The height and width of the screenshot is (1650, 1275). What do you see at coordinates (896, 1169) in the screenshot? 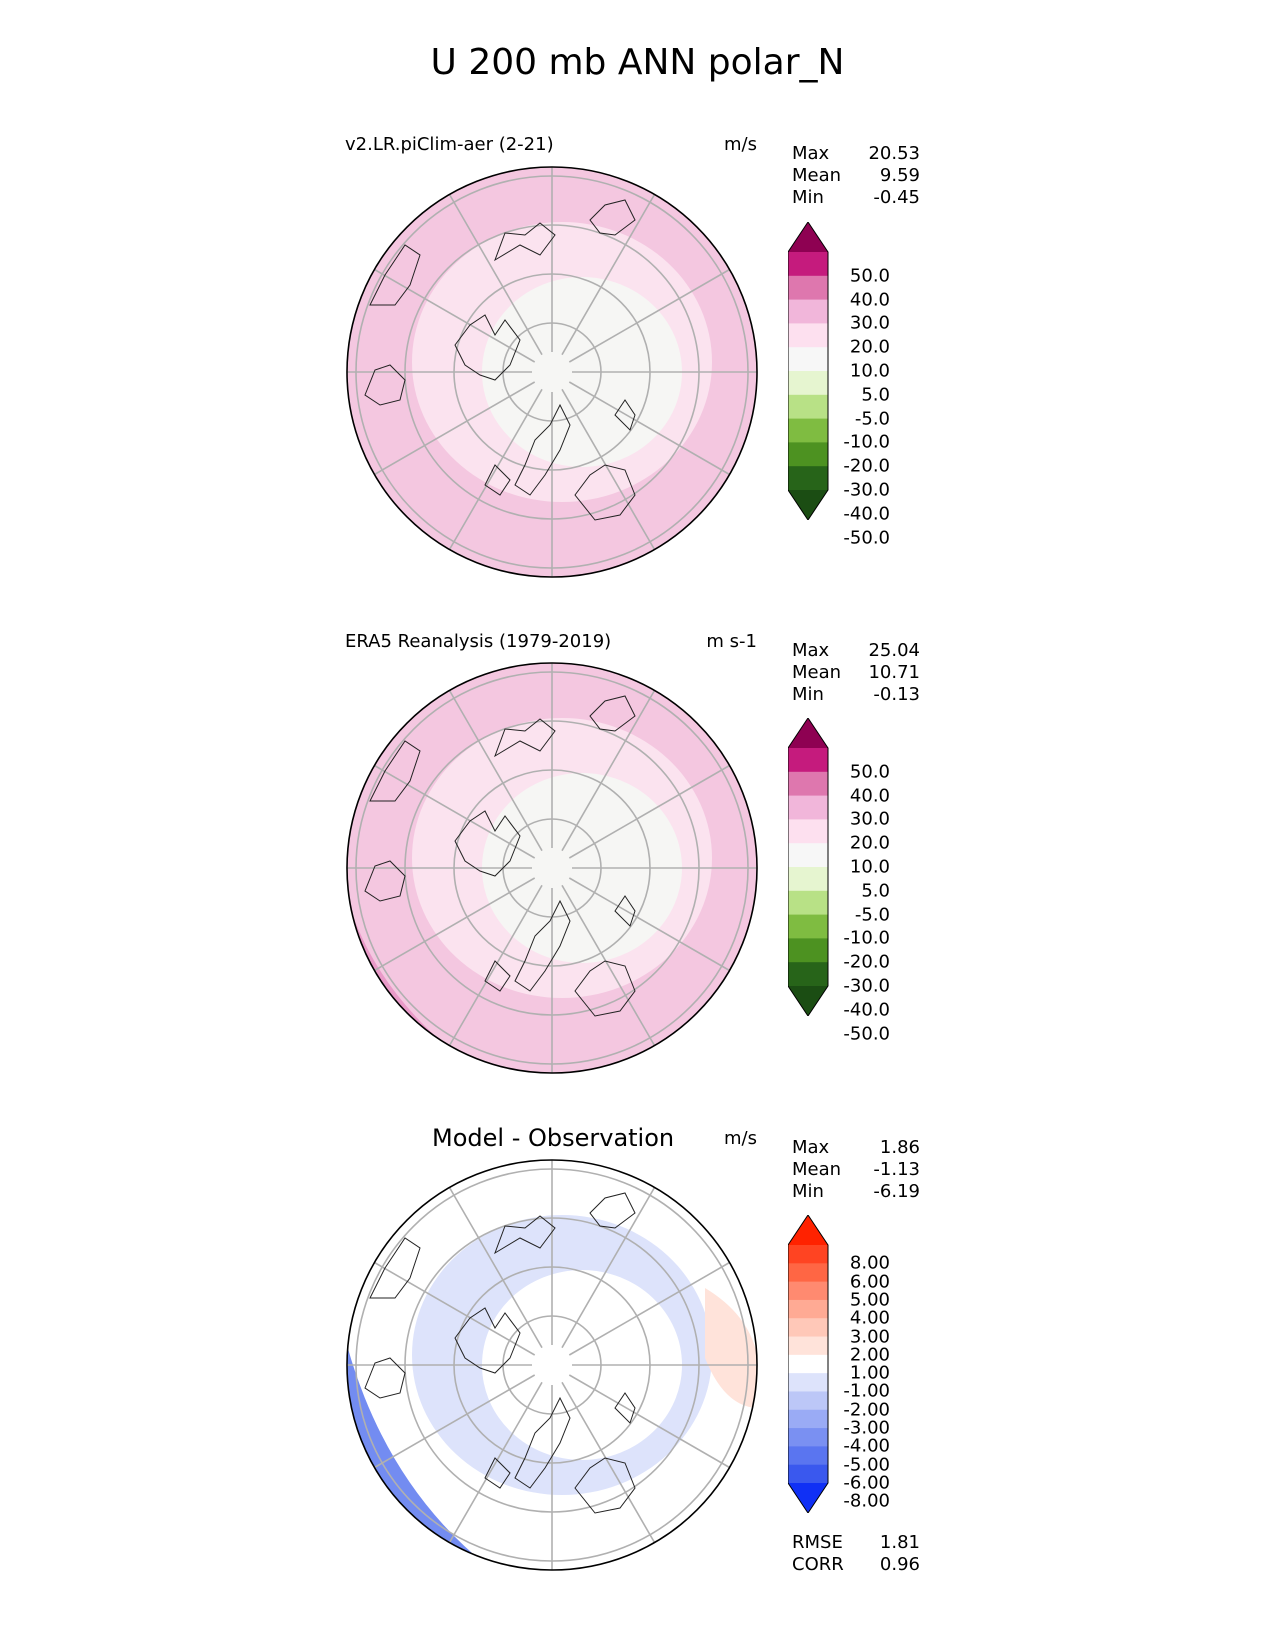
I see `stat-value: -1.13` at bounding box center [896, 1169].